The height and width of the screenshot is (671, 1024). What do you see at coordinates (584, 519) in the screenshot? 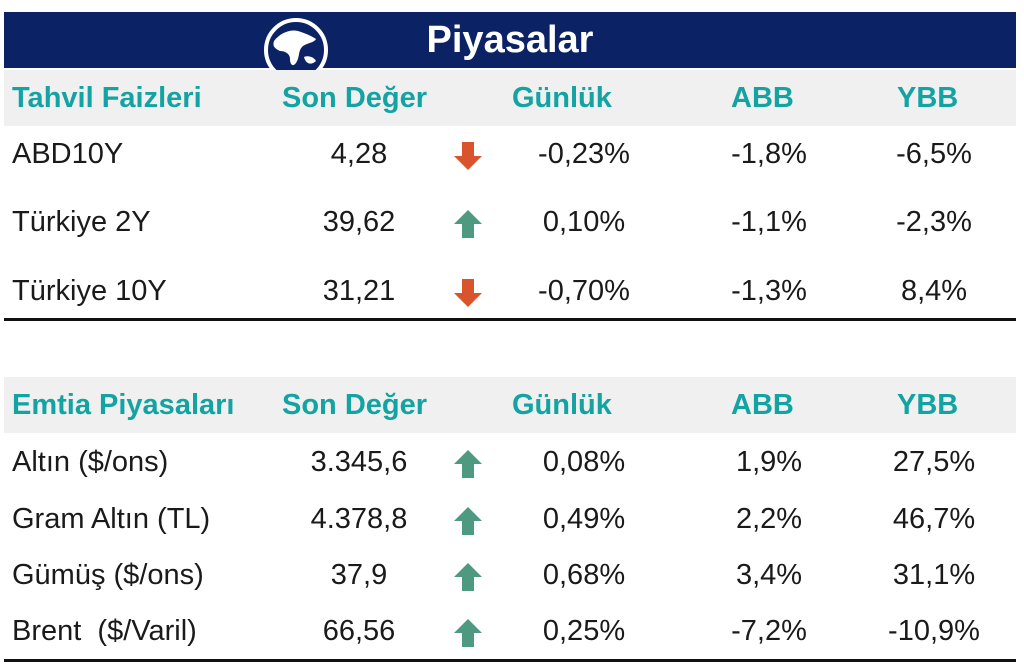
I see `row-daily: 0,49%` at bounding box center [584, 519].